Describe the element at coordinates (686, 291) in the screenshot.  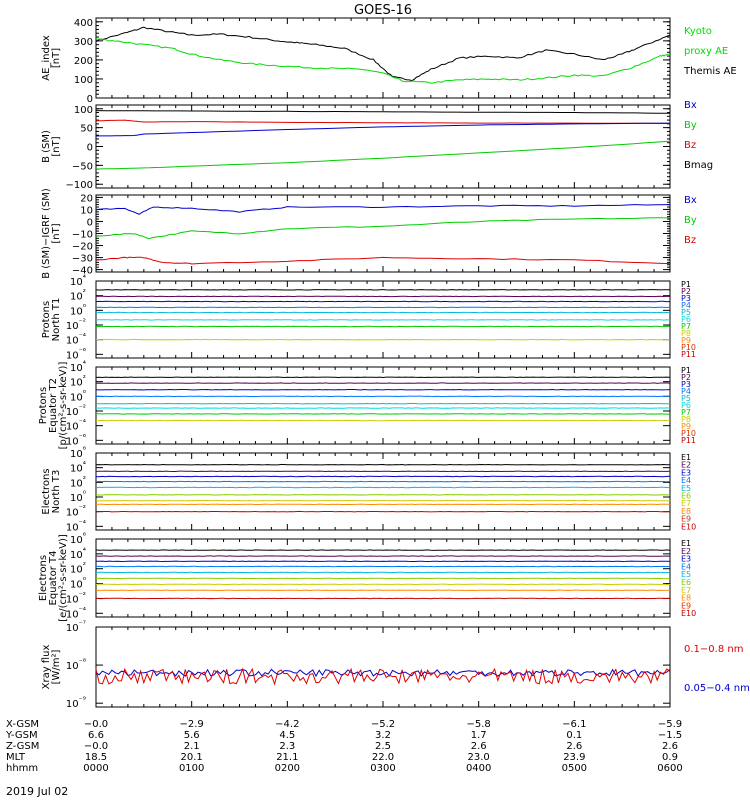
I see `legend-item: P2` at that location.